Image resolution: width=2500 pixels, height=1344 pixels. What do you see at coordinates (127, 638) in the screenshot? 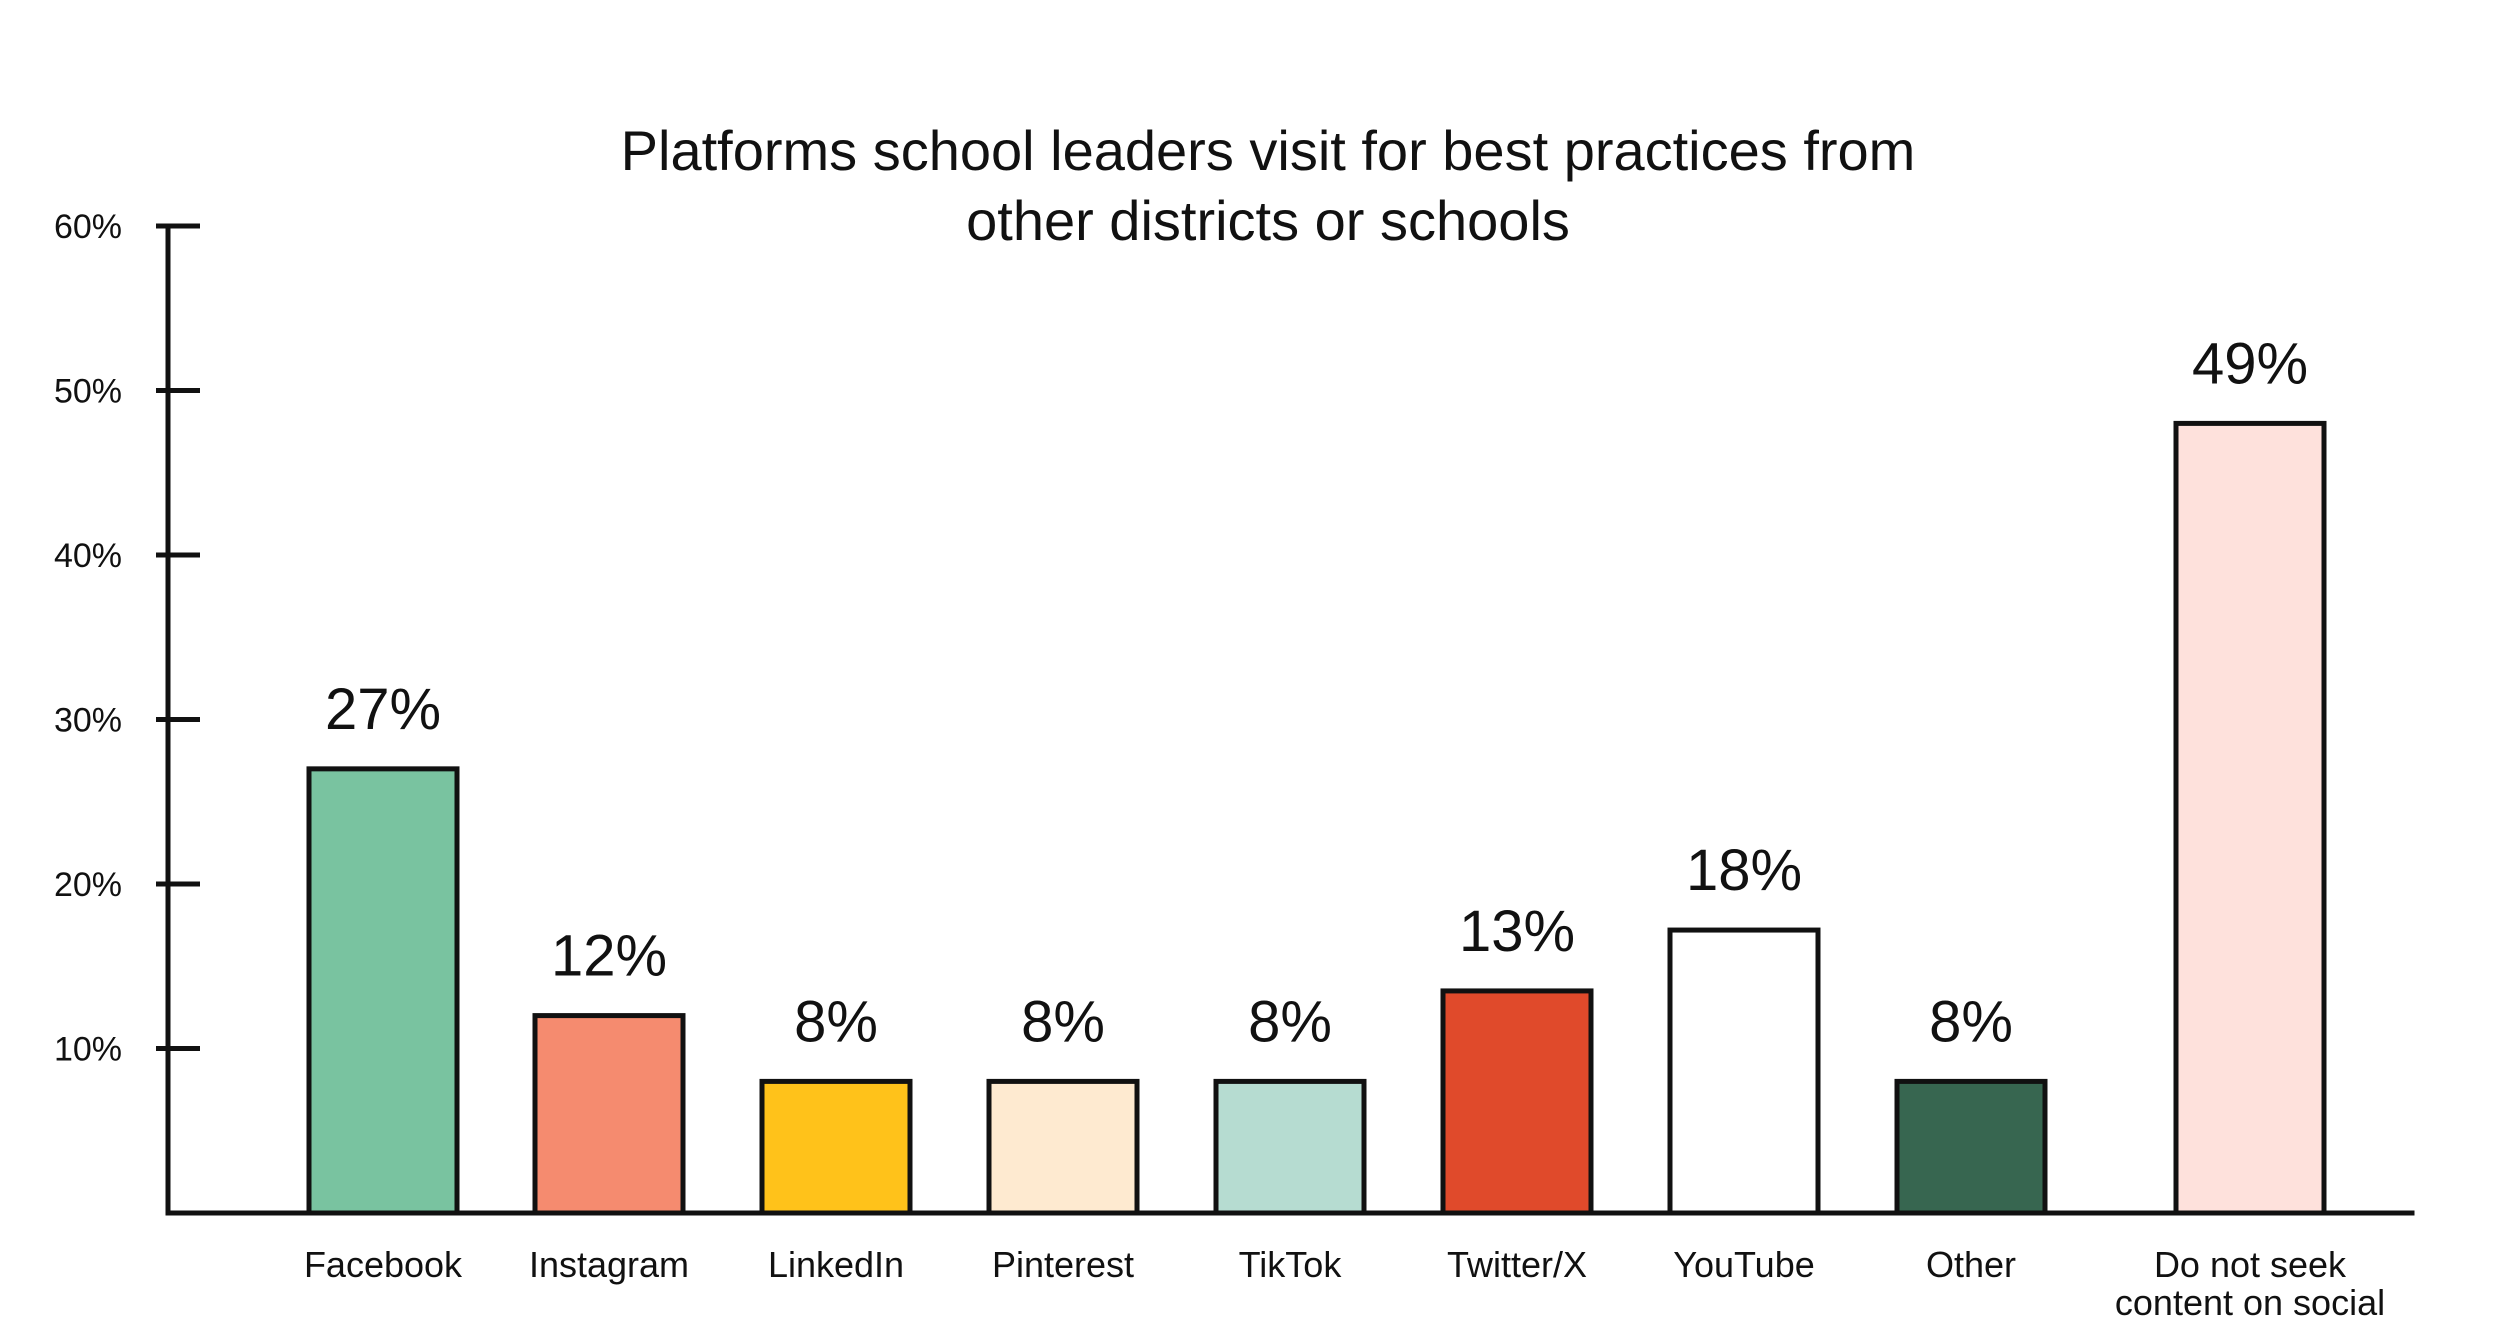
I see `y-axis-ticks: 10% 20% 30% 40% 50% 60%` at bounding box center [127, 638].